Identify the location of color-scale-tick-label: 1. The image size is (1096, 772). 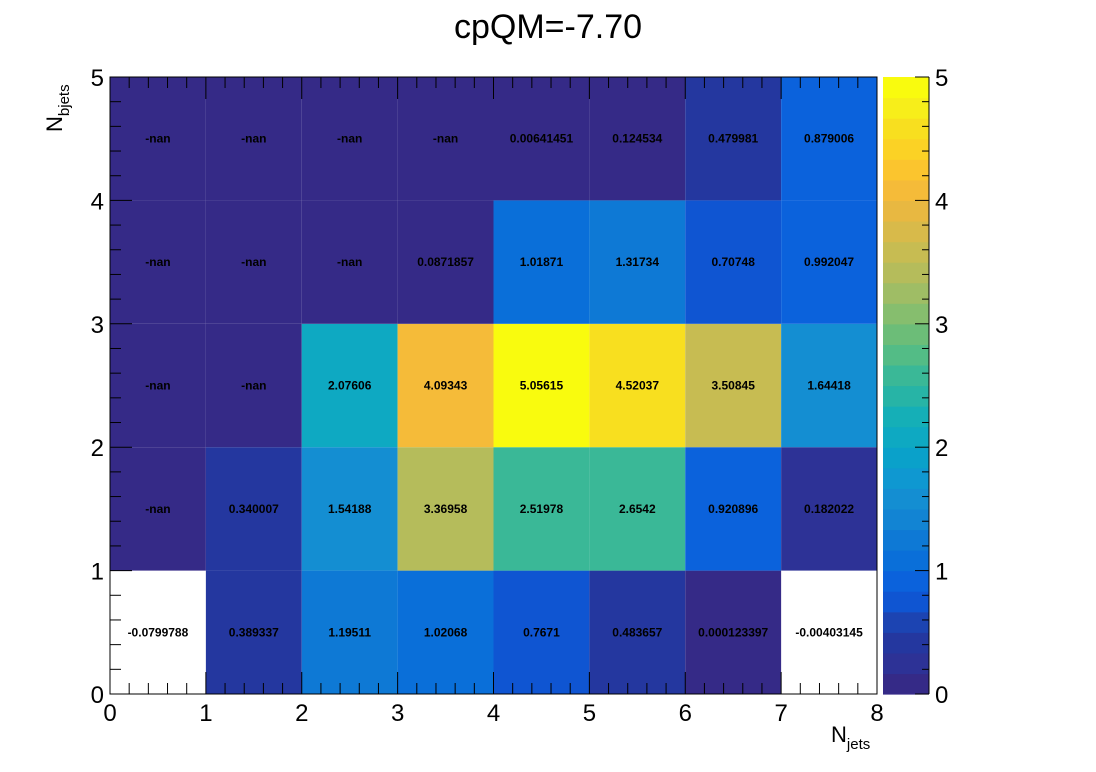
(941, 572).